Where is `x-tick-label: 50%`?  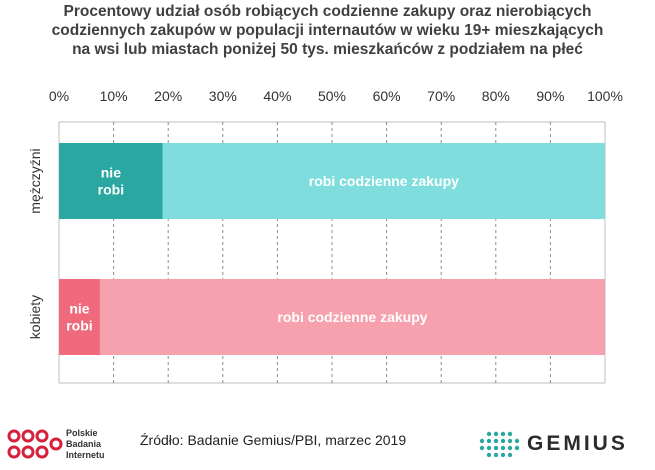
x-tick-label: 50% is located at coordinates (332, 96).